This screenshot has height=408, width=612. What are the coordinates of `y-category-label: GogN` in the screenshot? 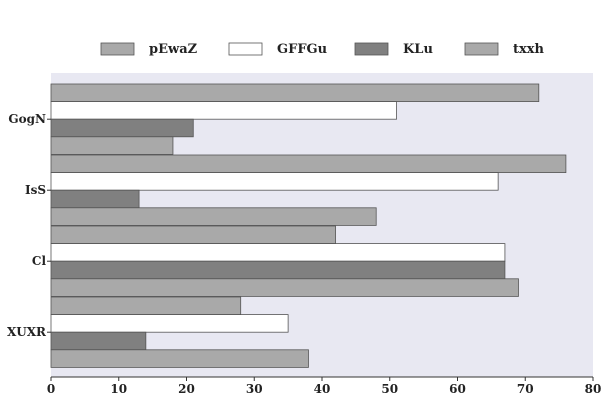 It's located at (27, 119).